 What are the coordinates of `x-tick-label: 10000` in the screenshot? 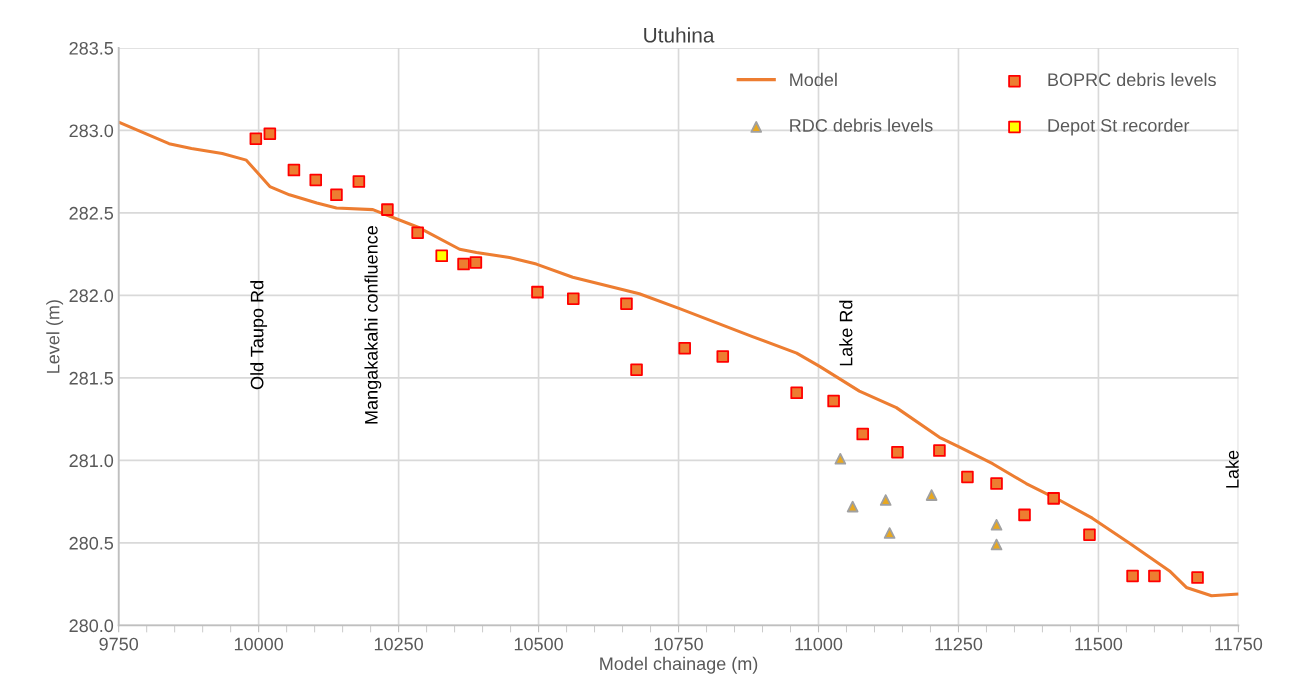 It's located at (259, 644).